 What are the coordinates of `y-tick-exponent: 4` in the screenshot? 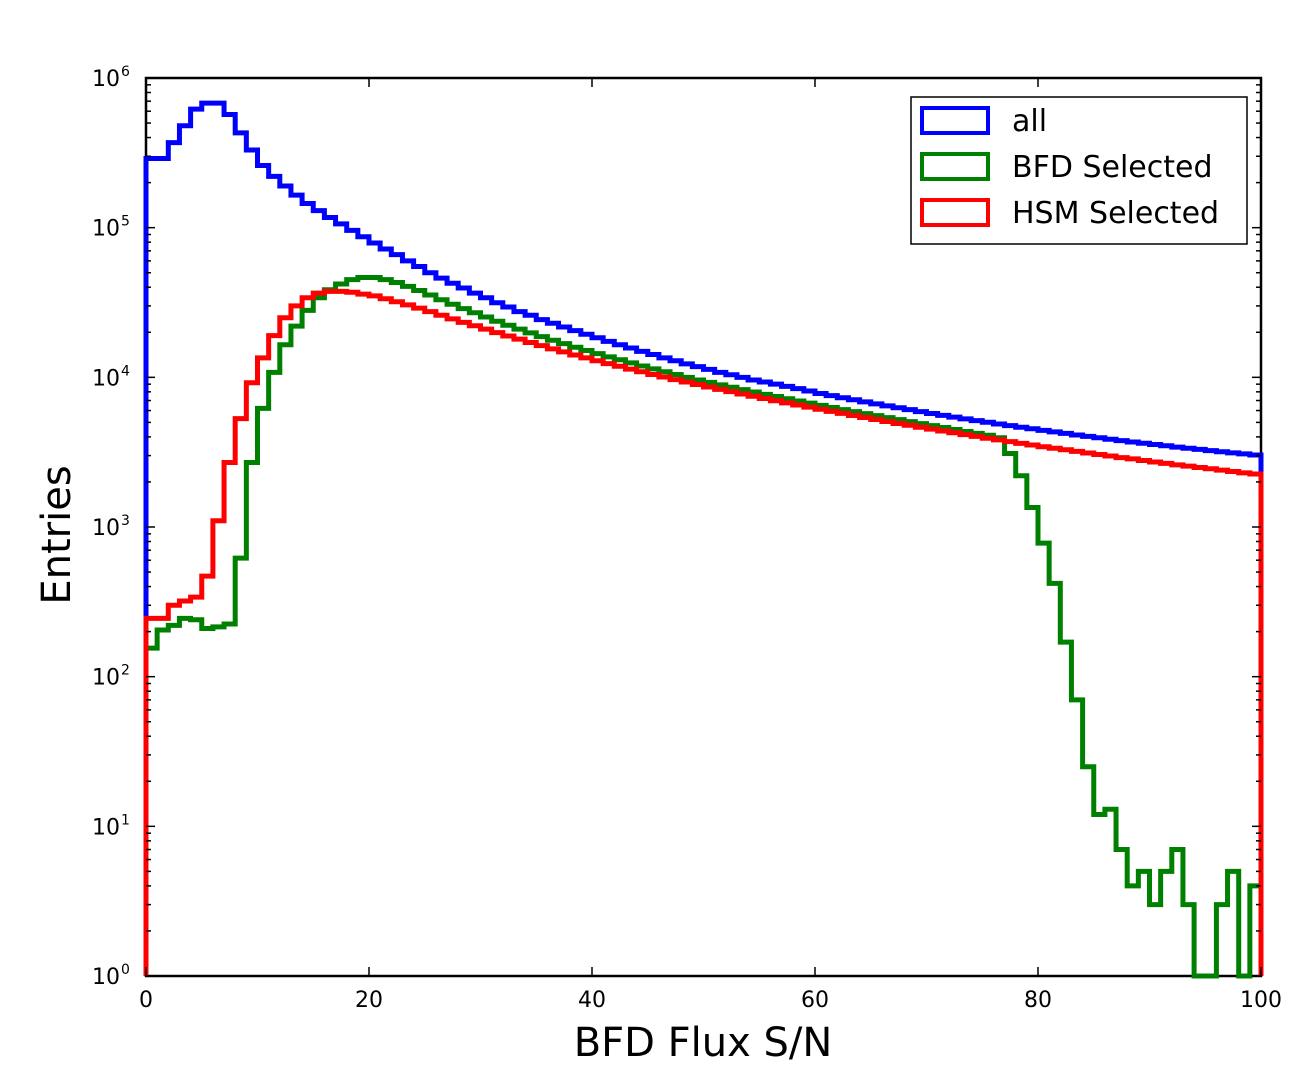 It's located at (125, 371).